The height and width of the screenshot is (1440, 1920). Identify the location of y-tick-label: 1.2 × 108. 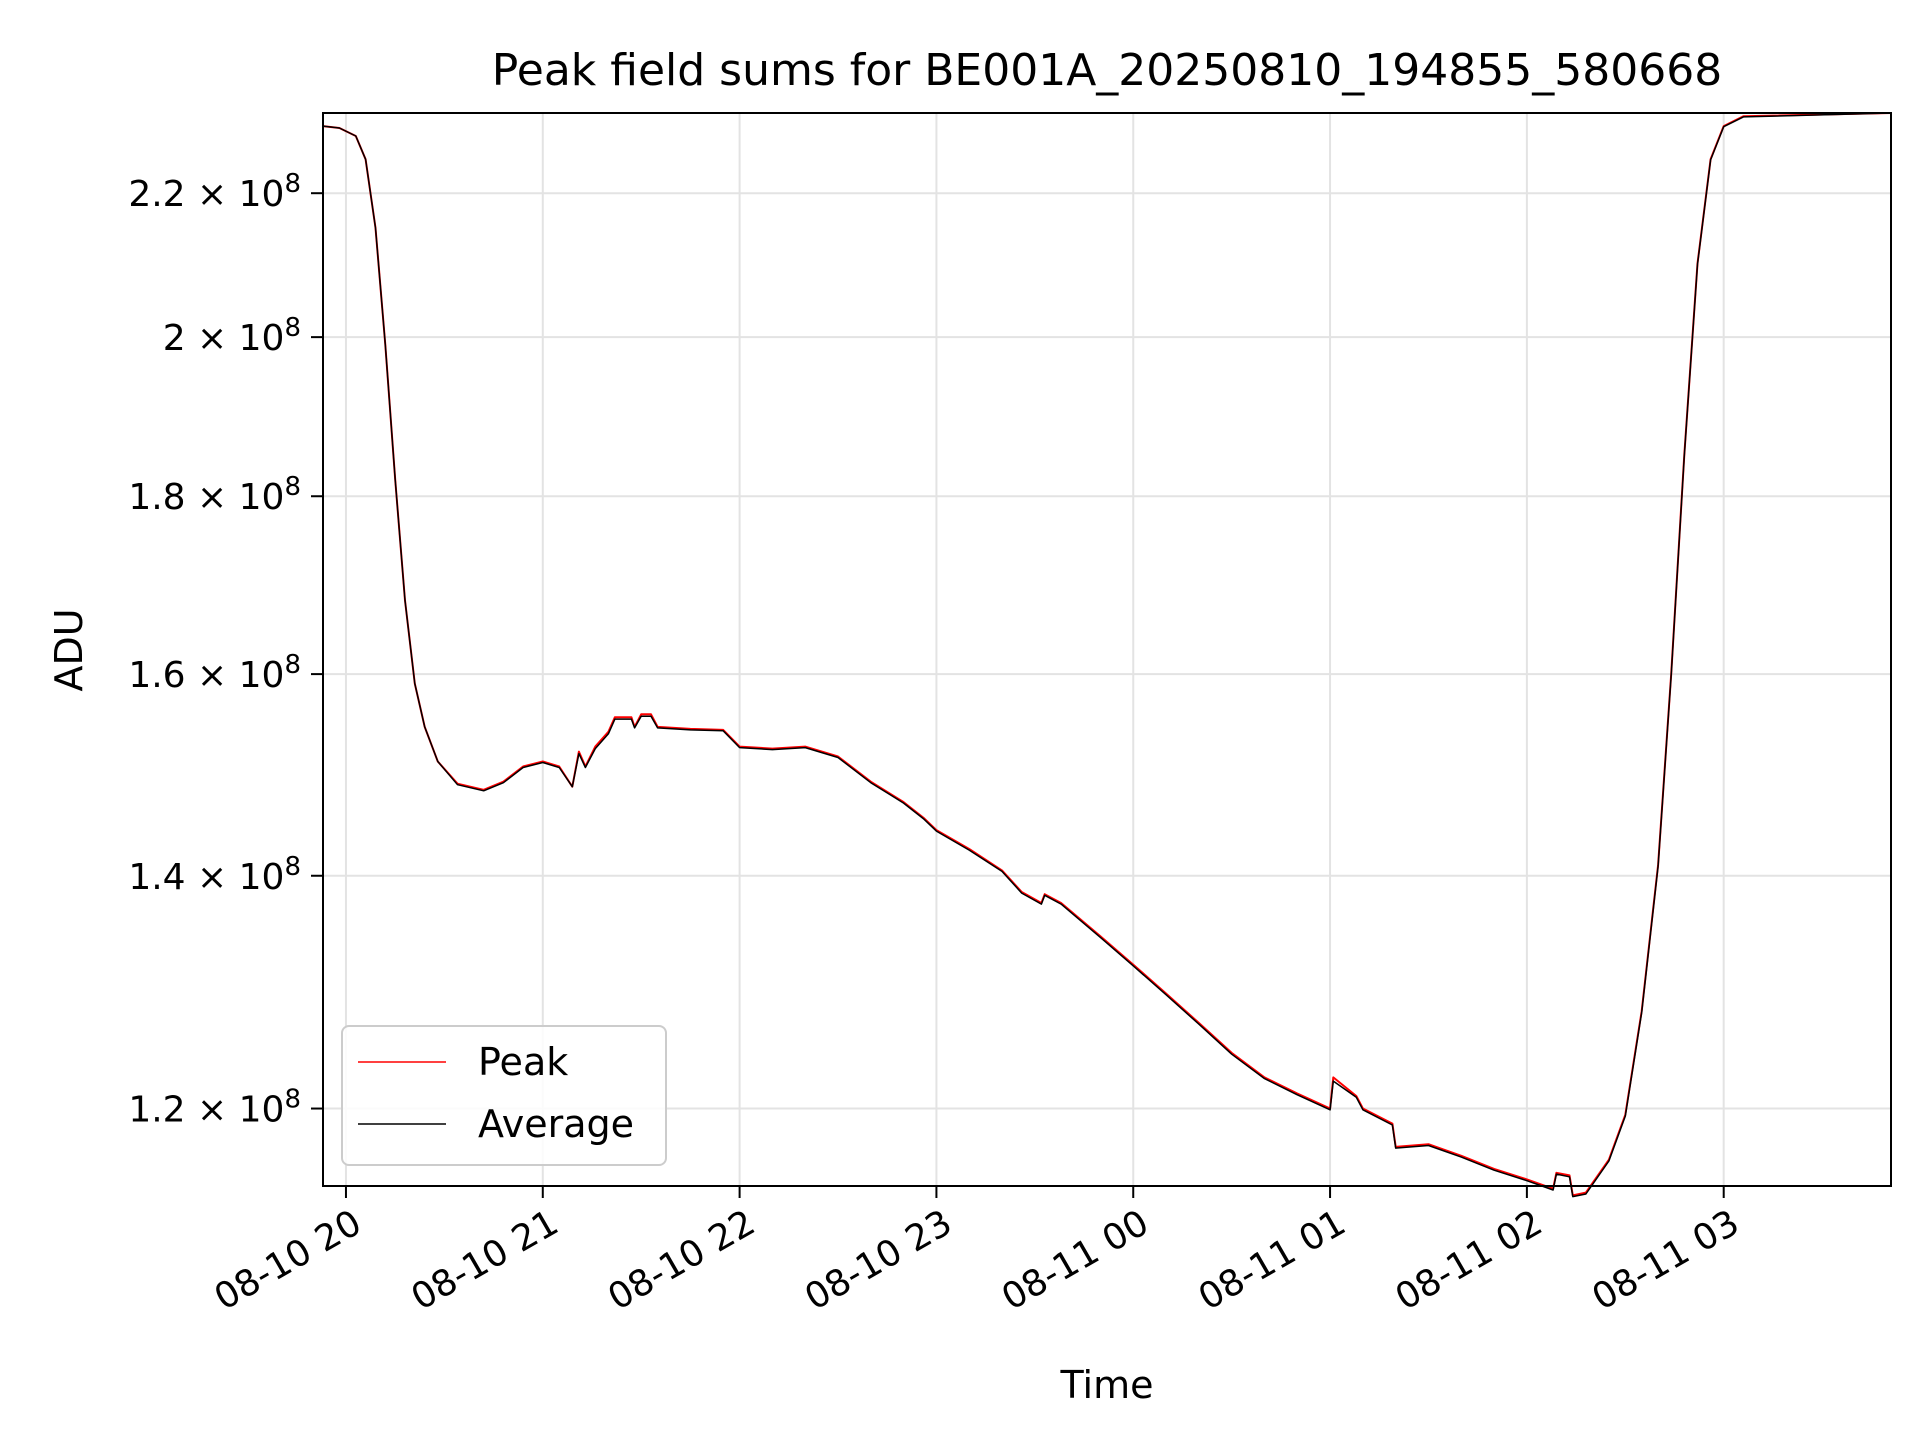
(214, 1108).